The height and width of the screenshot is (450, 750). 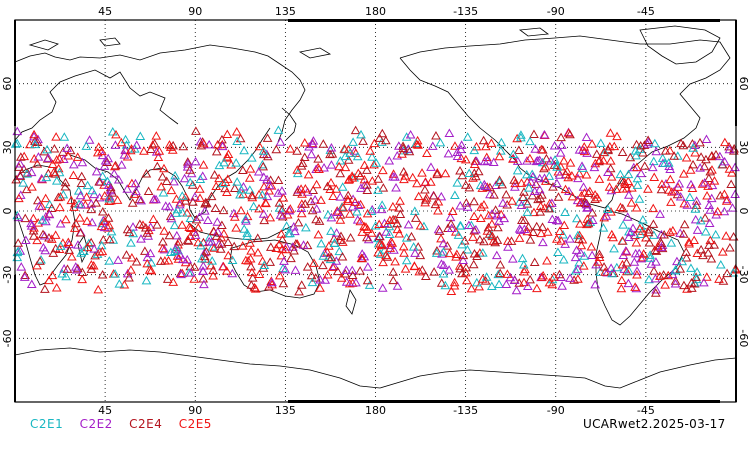 I want to click on left-frame-bar, so click(x=15, y=73).